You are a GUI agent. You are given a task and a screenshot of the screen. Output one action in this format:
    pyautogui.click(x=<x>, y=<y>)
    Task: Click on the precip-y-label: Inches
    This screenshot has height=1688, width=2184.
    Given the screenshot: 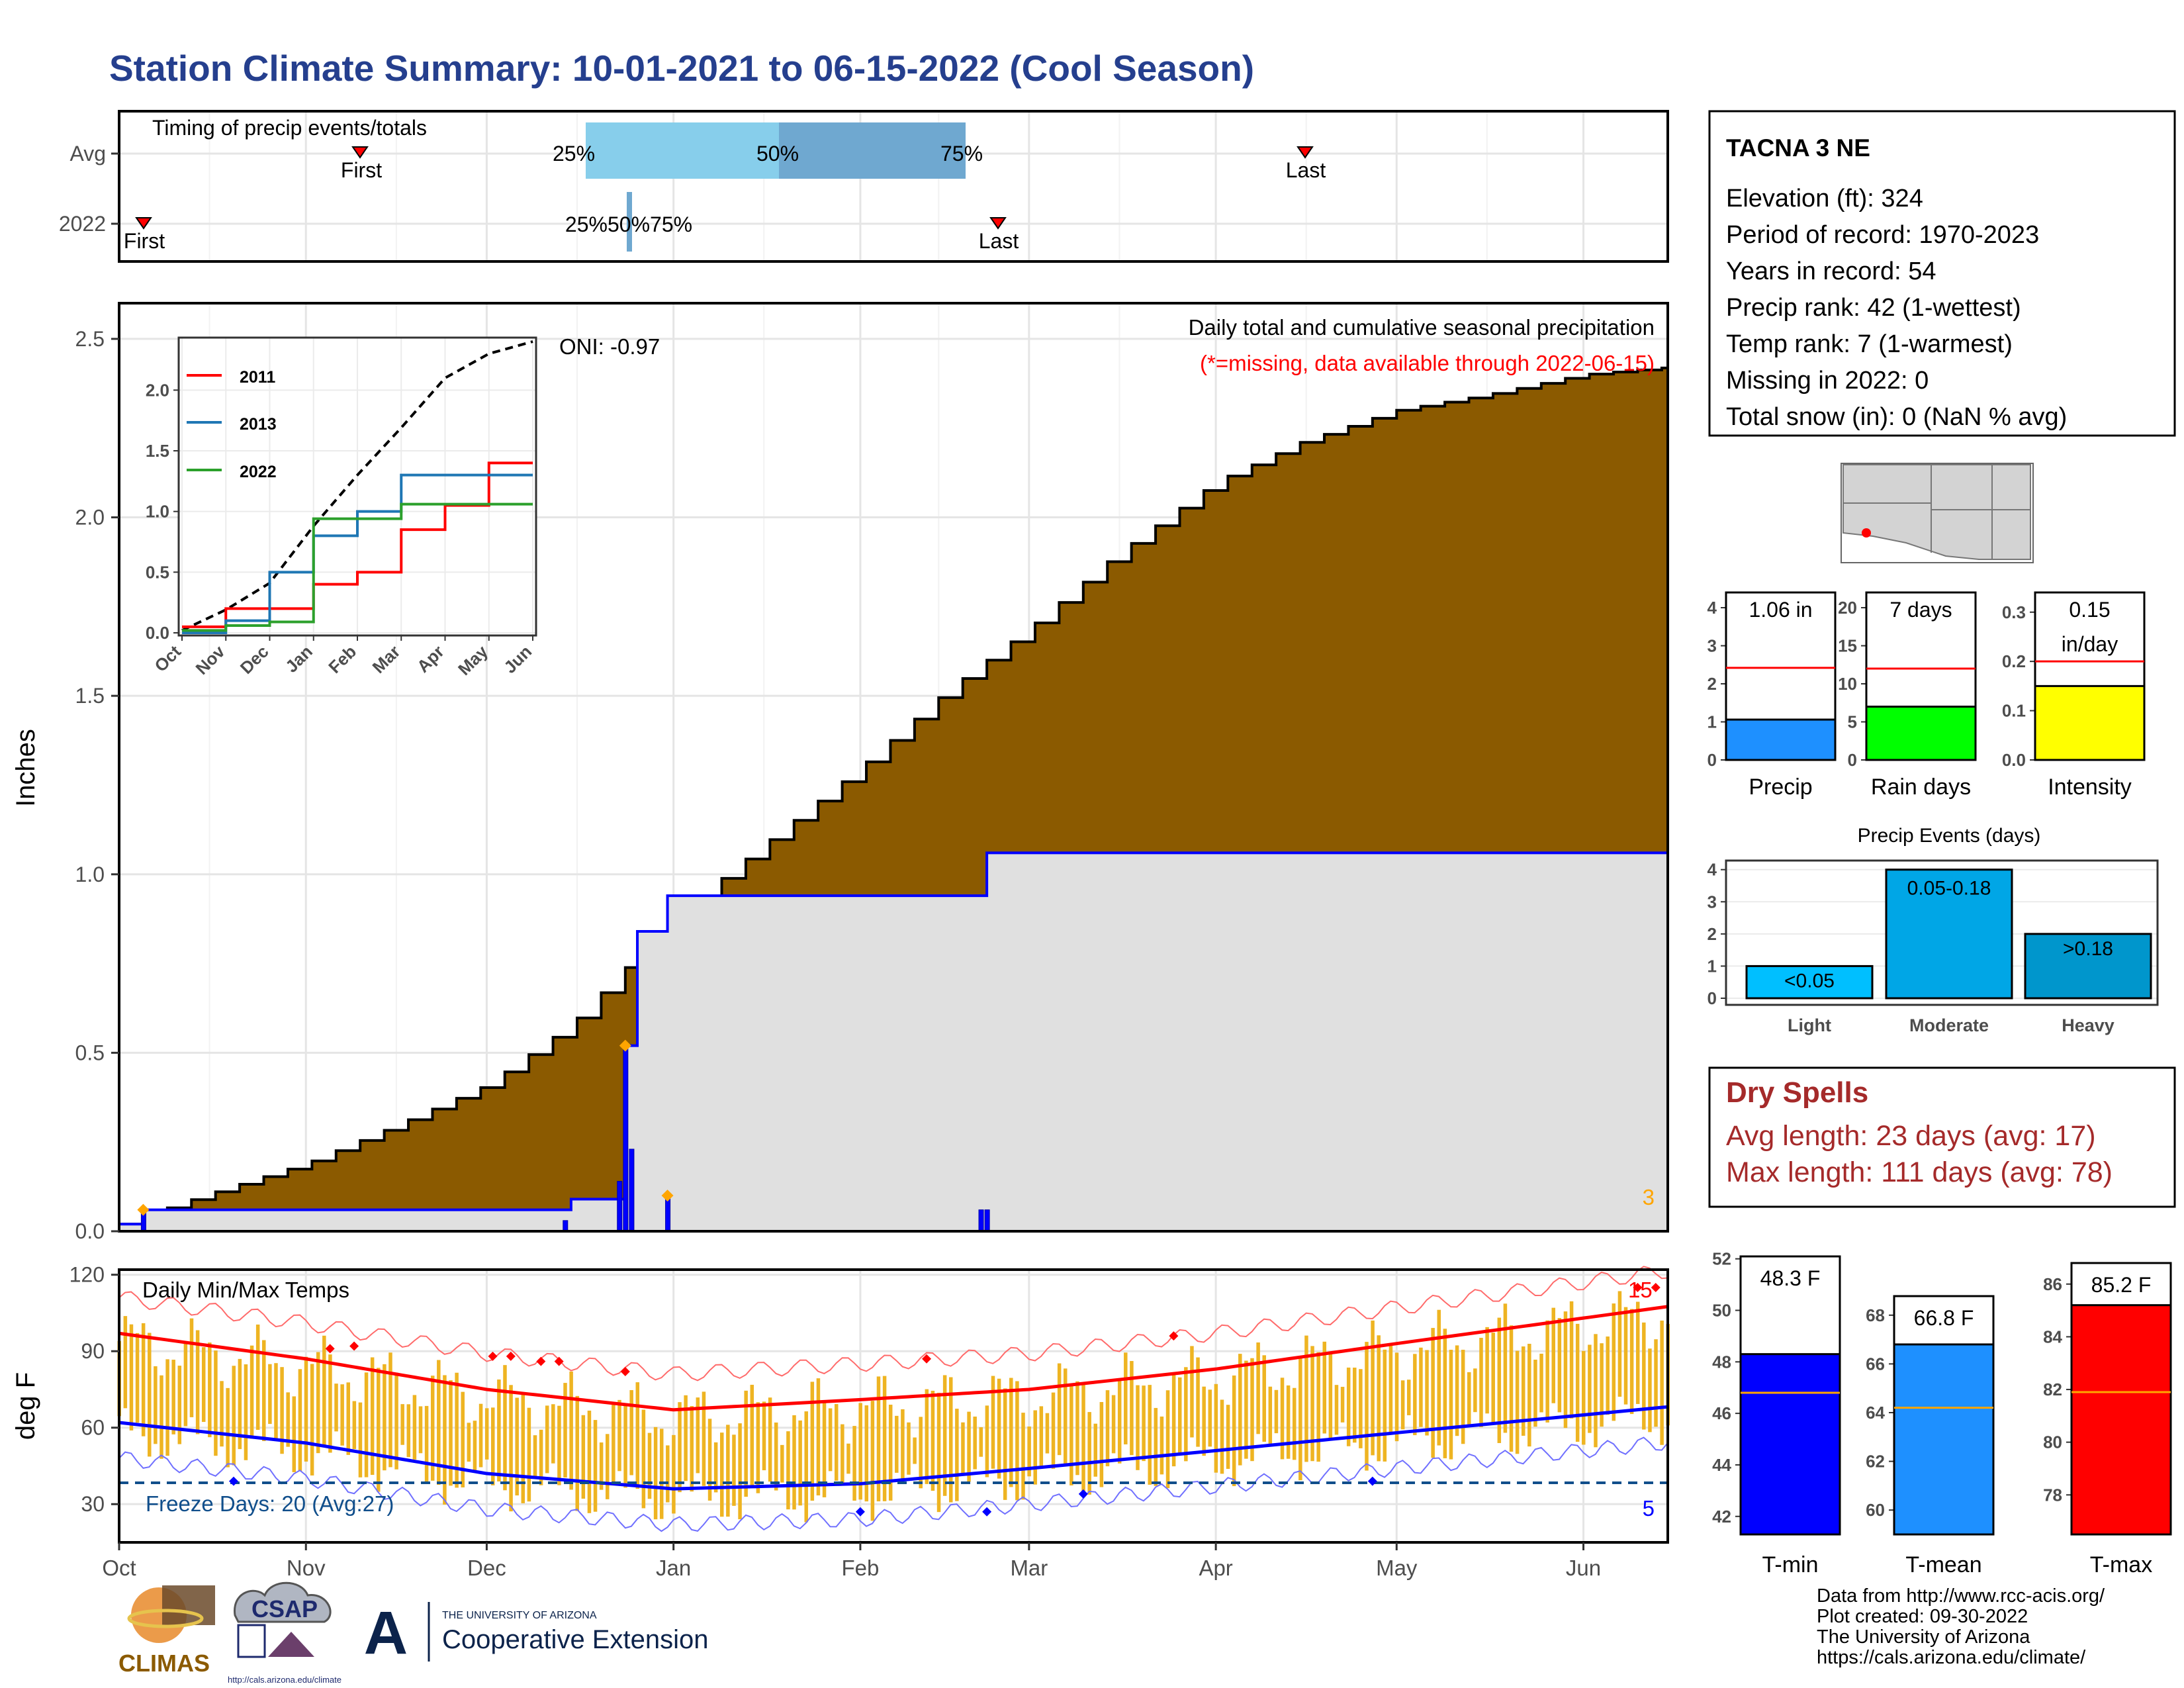 What is the action you would take?
    pyautogui.click(x=26, y=768)
    